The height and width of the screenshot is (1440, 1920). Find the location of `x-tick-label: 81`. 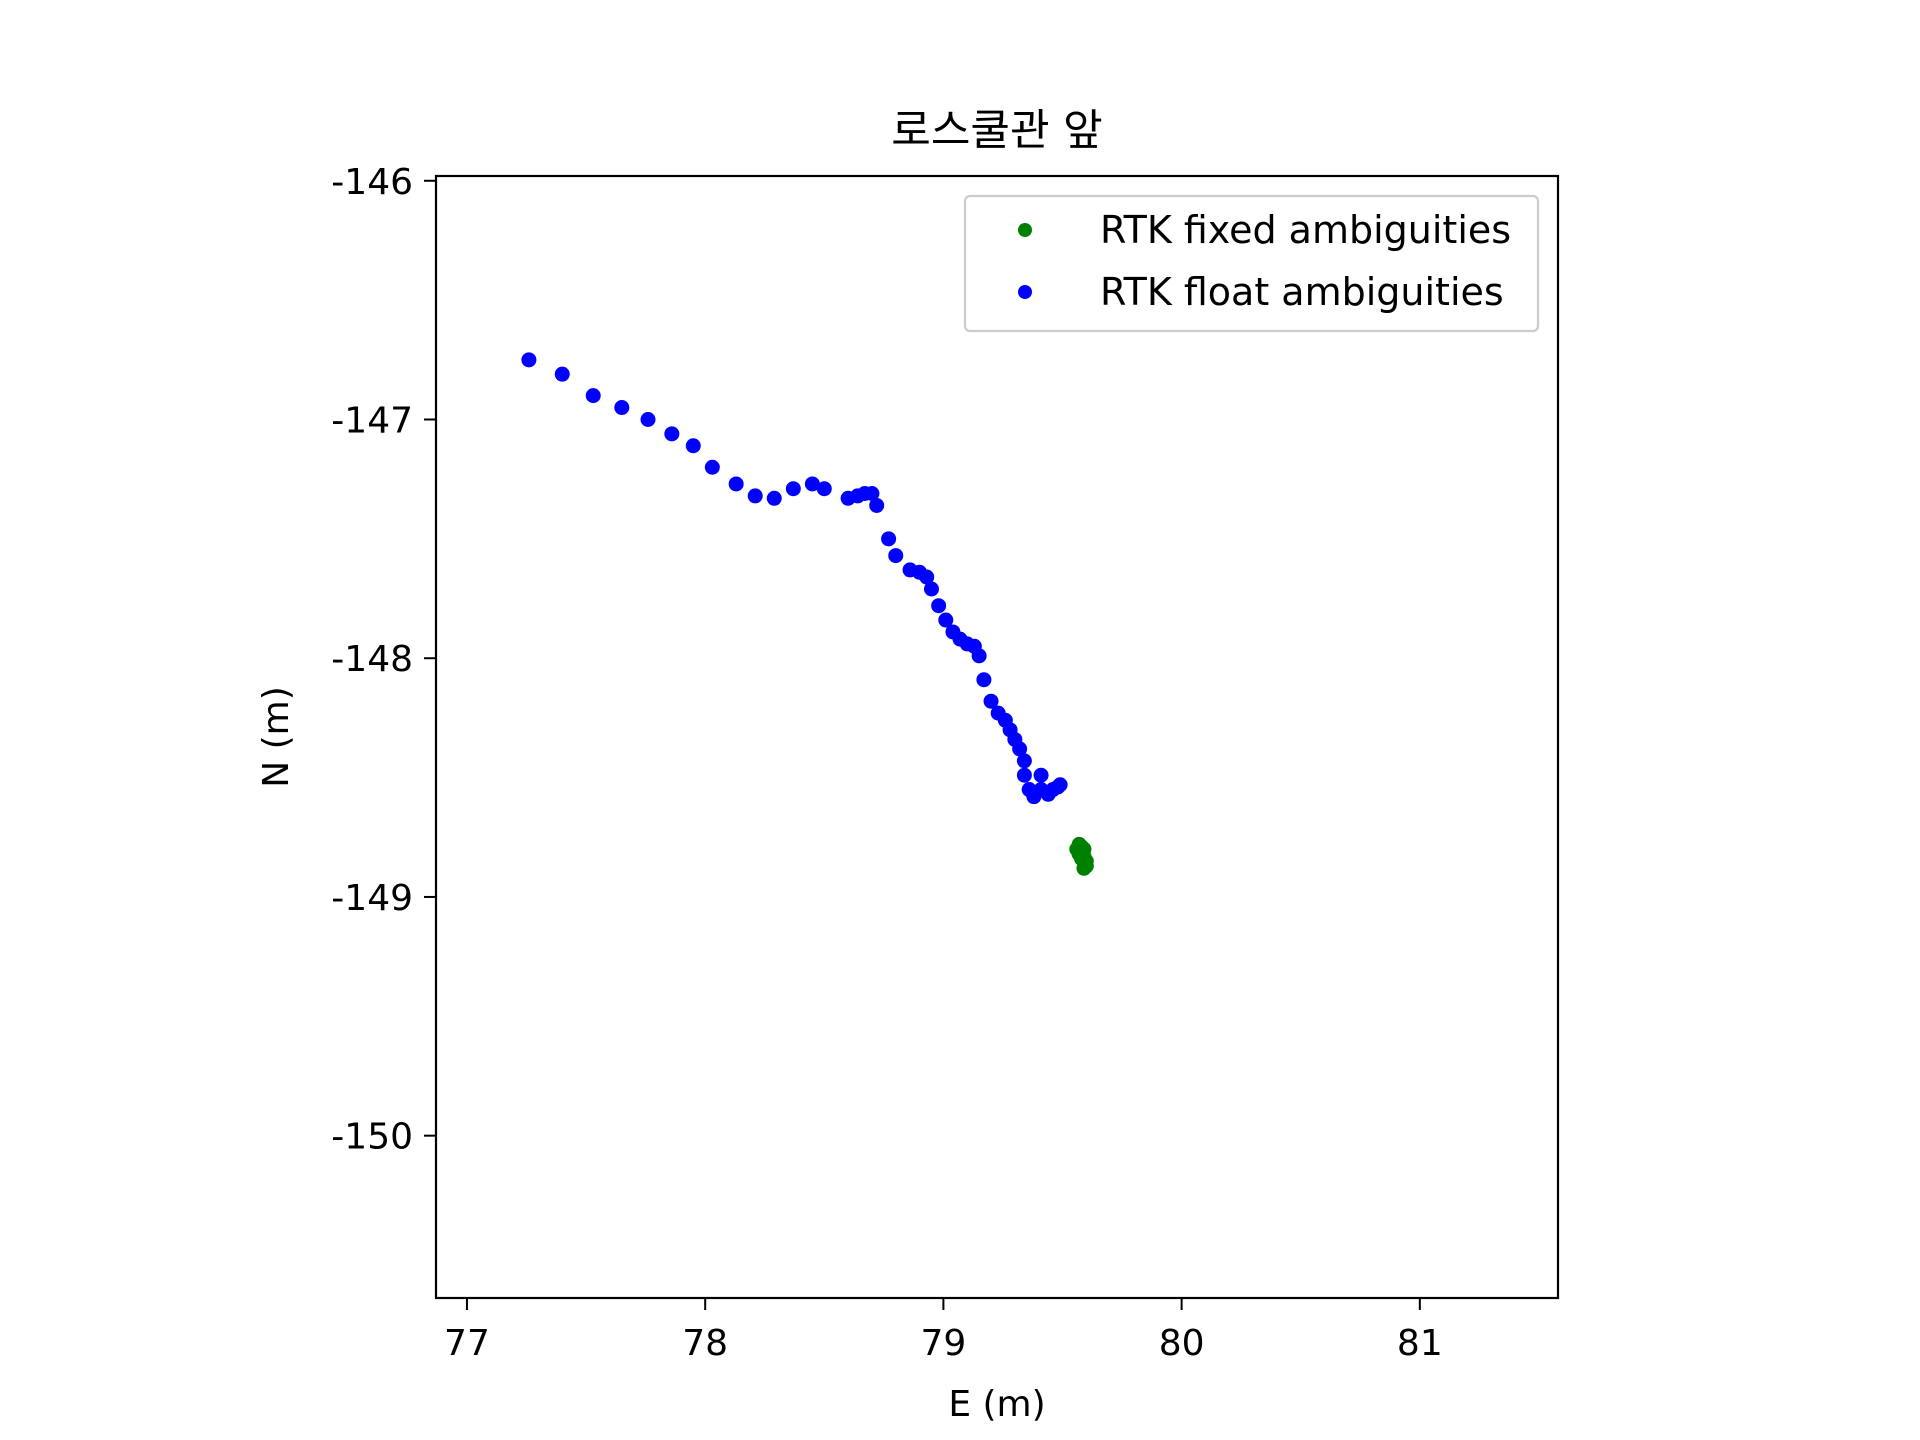

x-tick-label: 81 is located at coordinates (1420, 1343).